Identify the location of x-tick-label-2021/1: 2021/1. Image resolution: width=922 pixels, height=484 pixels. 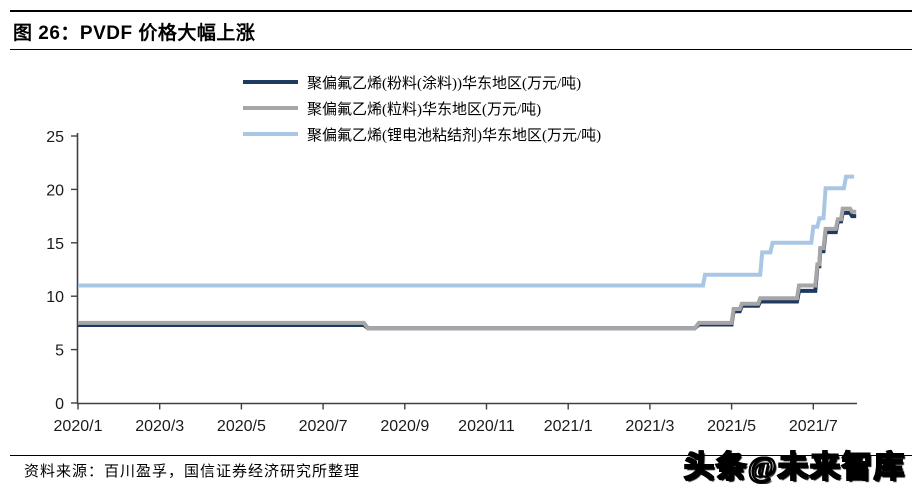
(568, 426).